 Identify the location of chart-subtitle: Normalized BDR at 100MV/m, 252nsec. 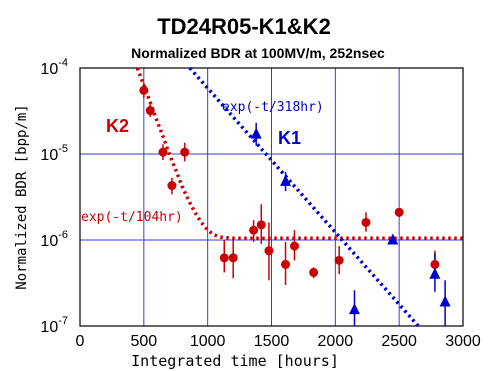
(258, 53).